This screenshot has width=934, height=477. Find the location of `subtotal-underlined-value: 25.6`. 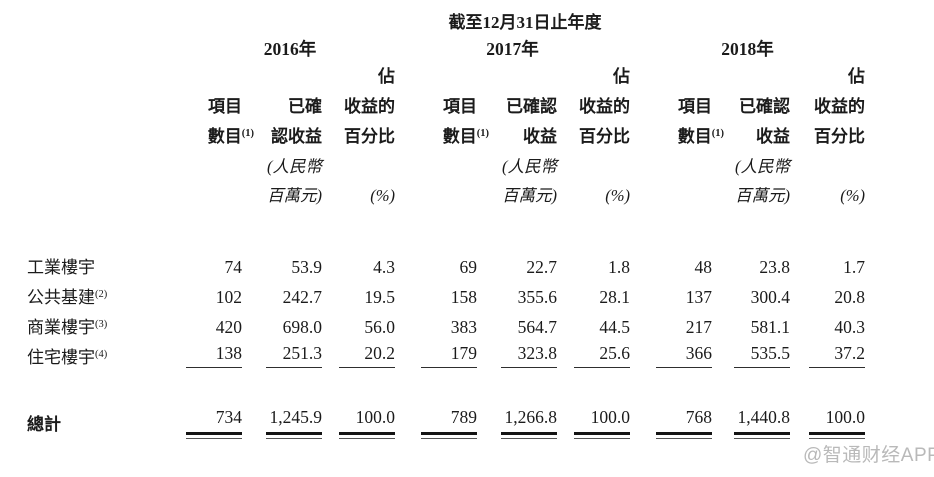

subtotal-underlined-value: 25.6 is located at coordinates (602, 355).